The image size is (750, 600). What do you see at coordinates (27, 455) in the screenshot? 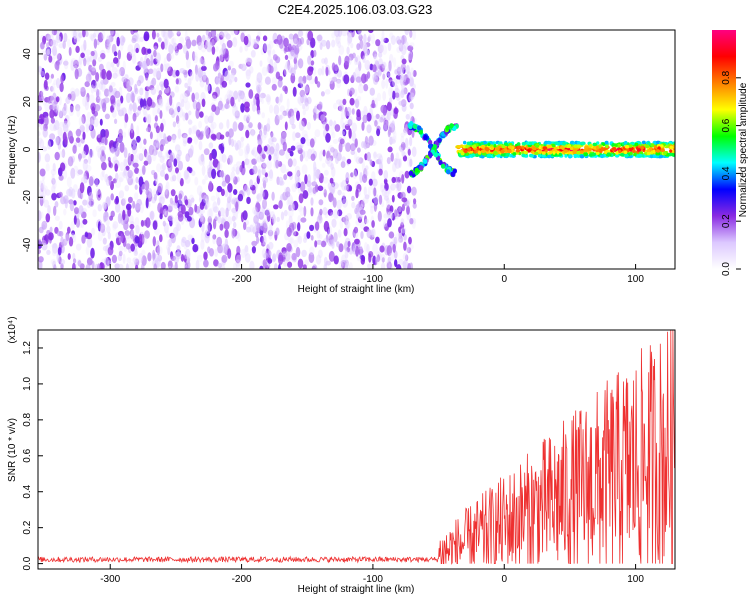
I see `y-tick-label: 0.6` at bounding box center [27, 455].